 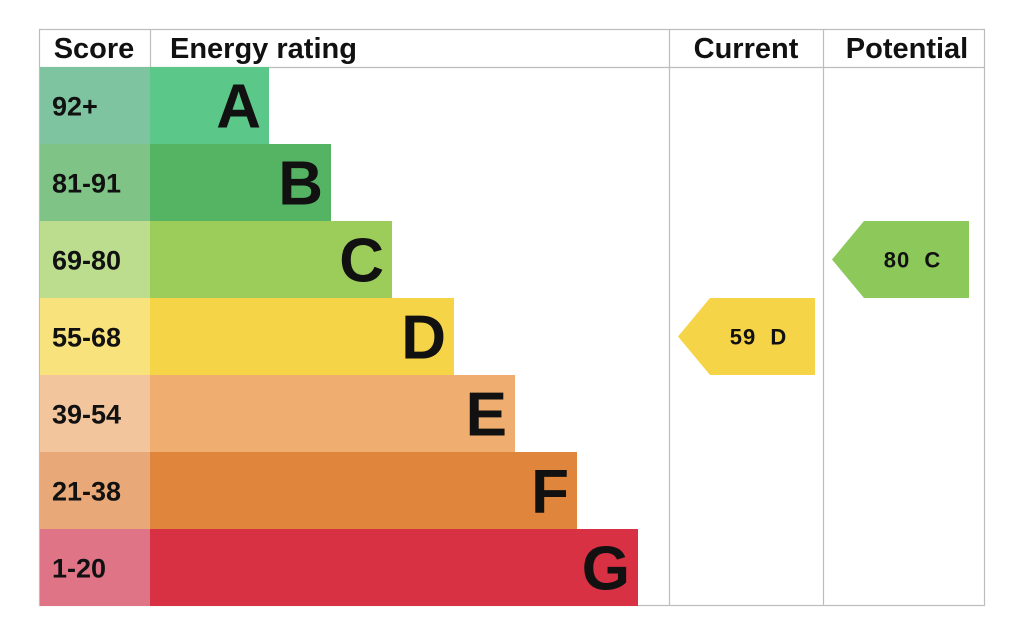 I want to click on header-potential: Potential, so click(x=907, y=49).